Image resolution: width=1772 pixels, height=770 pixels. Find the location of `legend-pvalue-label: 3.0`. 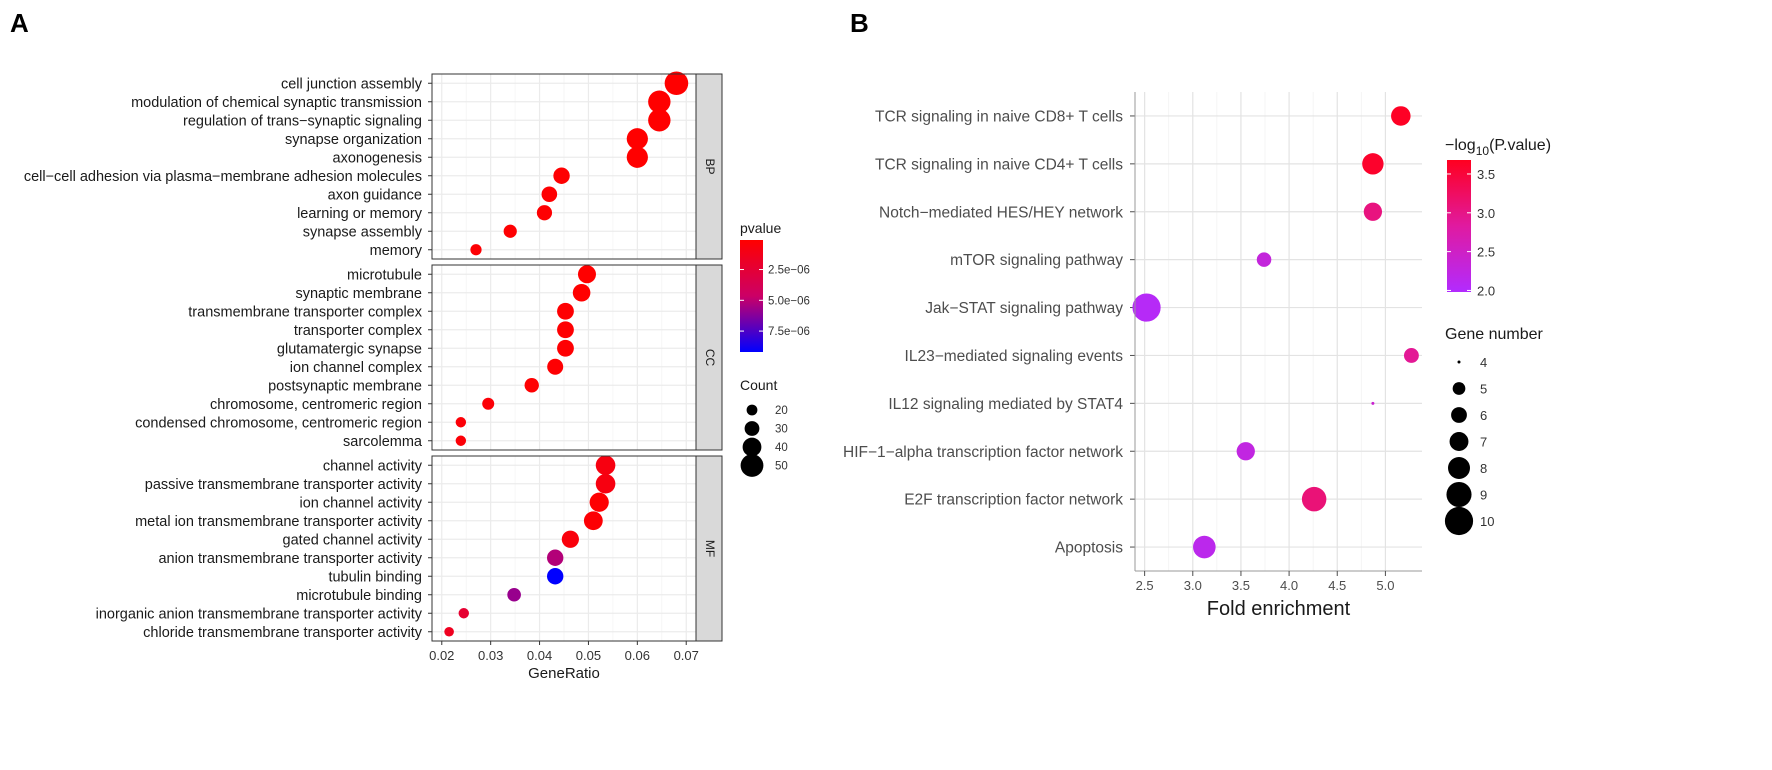

legend-pvalue-label: 3.0 is located at coordinates (1486, 213).